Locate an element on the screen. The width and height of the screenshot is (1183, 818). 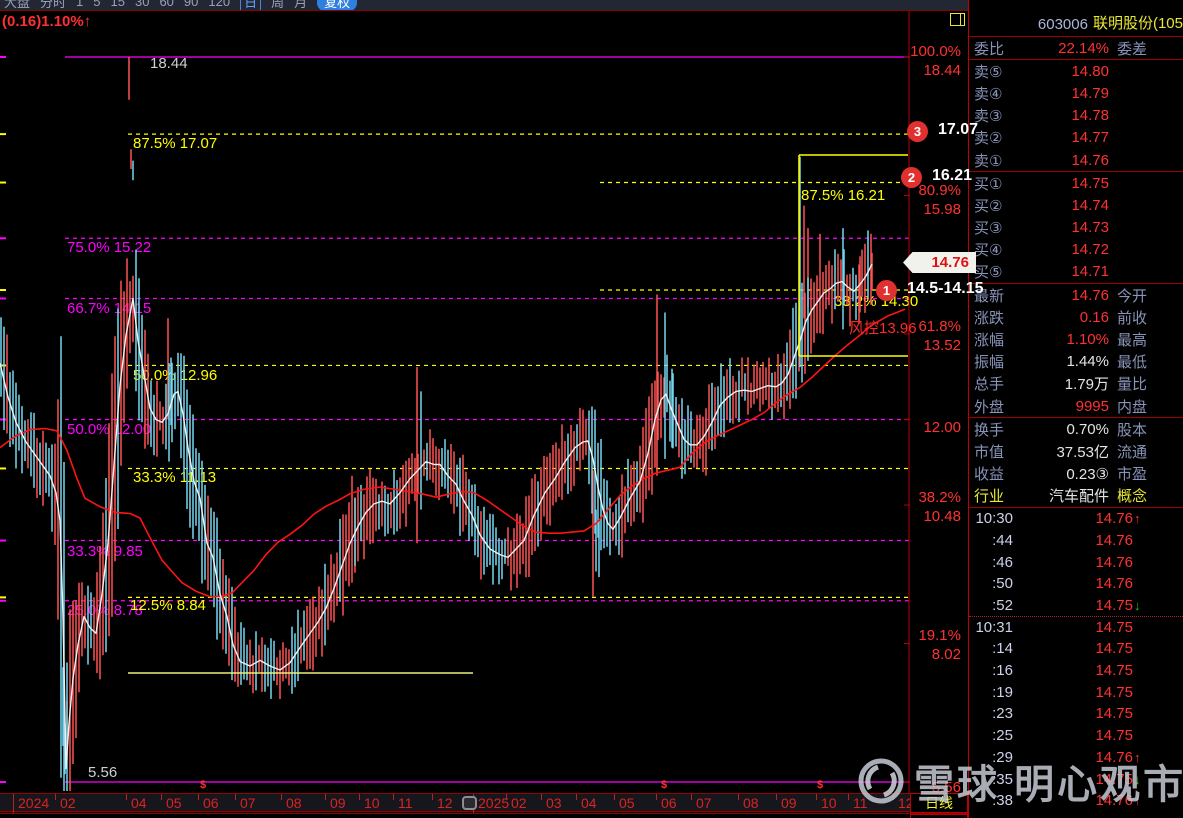
annotation-box is located at coordinates (853, 255).